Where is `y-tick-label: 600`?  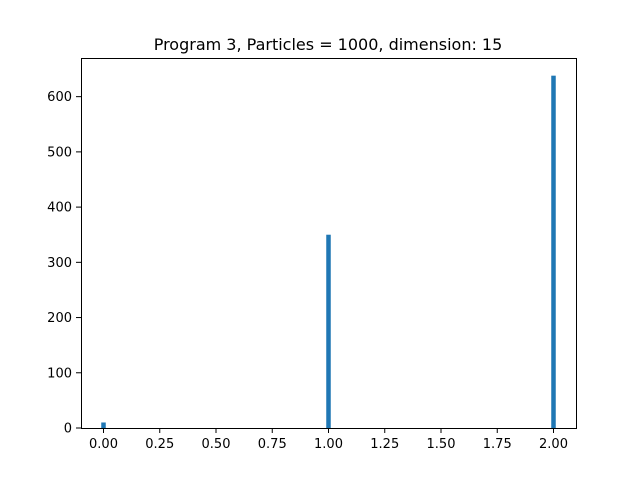
y-tick-label: 600 is located at coordinates (59, 97).